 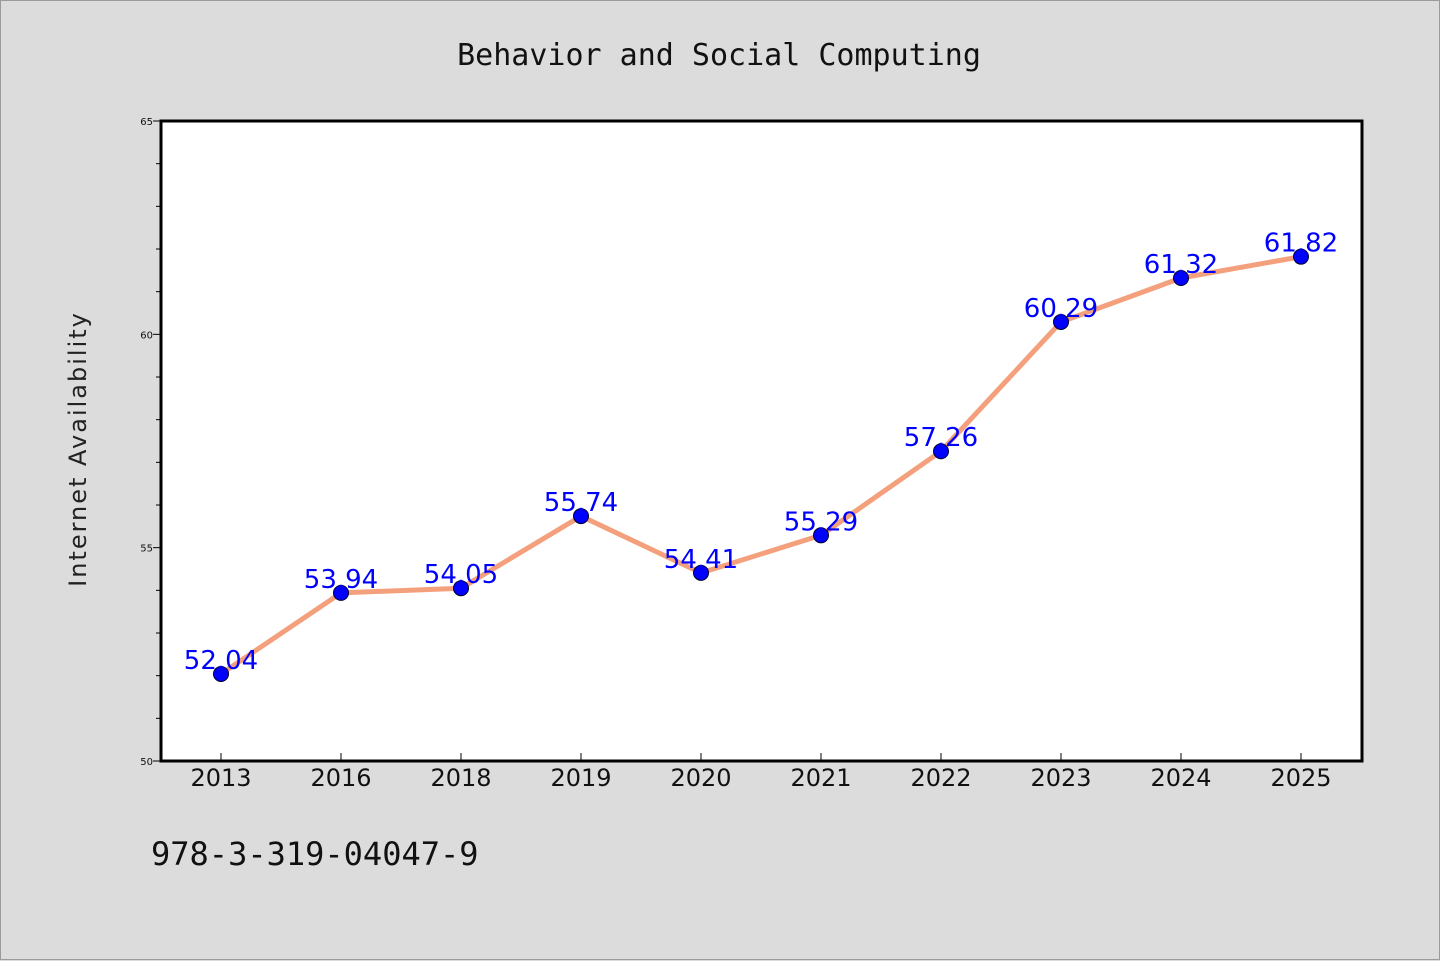 I want to click on x-tick-label: 2021, so click(x=820, y=778).